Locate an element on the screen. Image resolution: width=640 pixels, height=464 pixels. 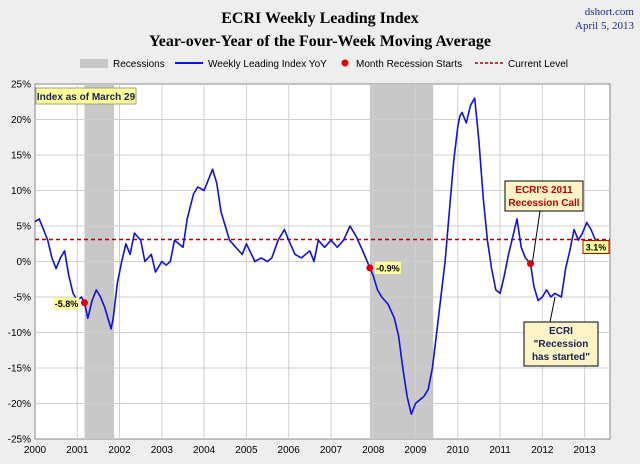
y-tick-label: -20% is located at coordinates (19, 404).